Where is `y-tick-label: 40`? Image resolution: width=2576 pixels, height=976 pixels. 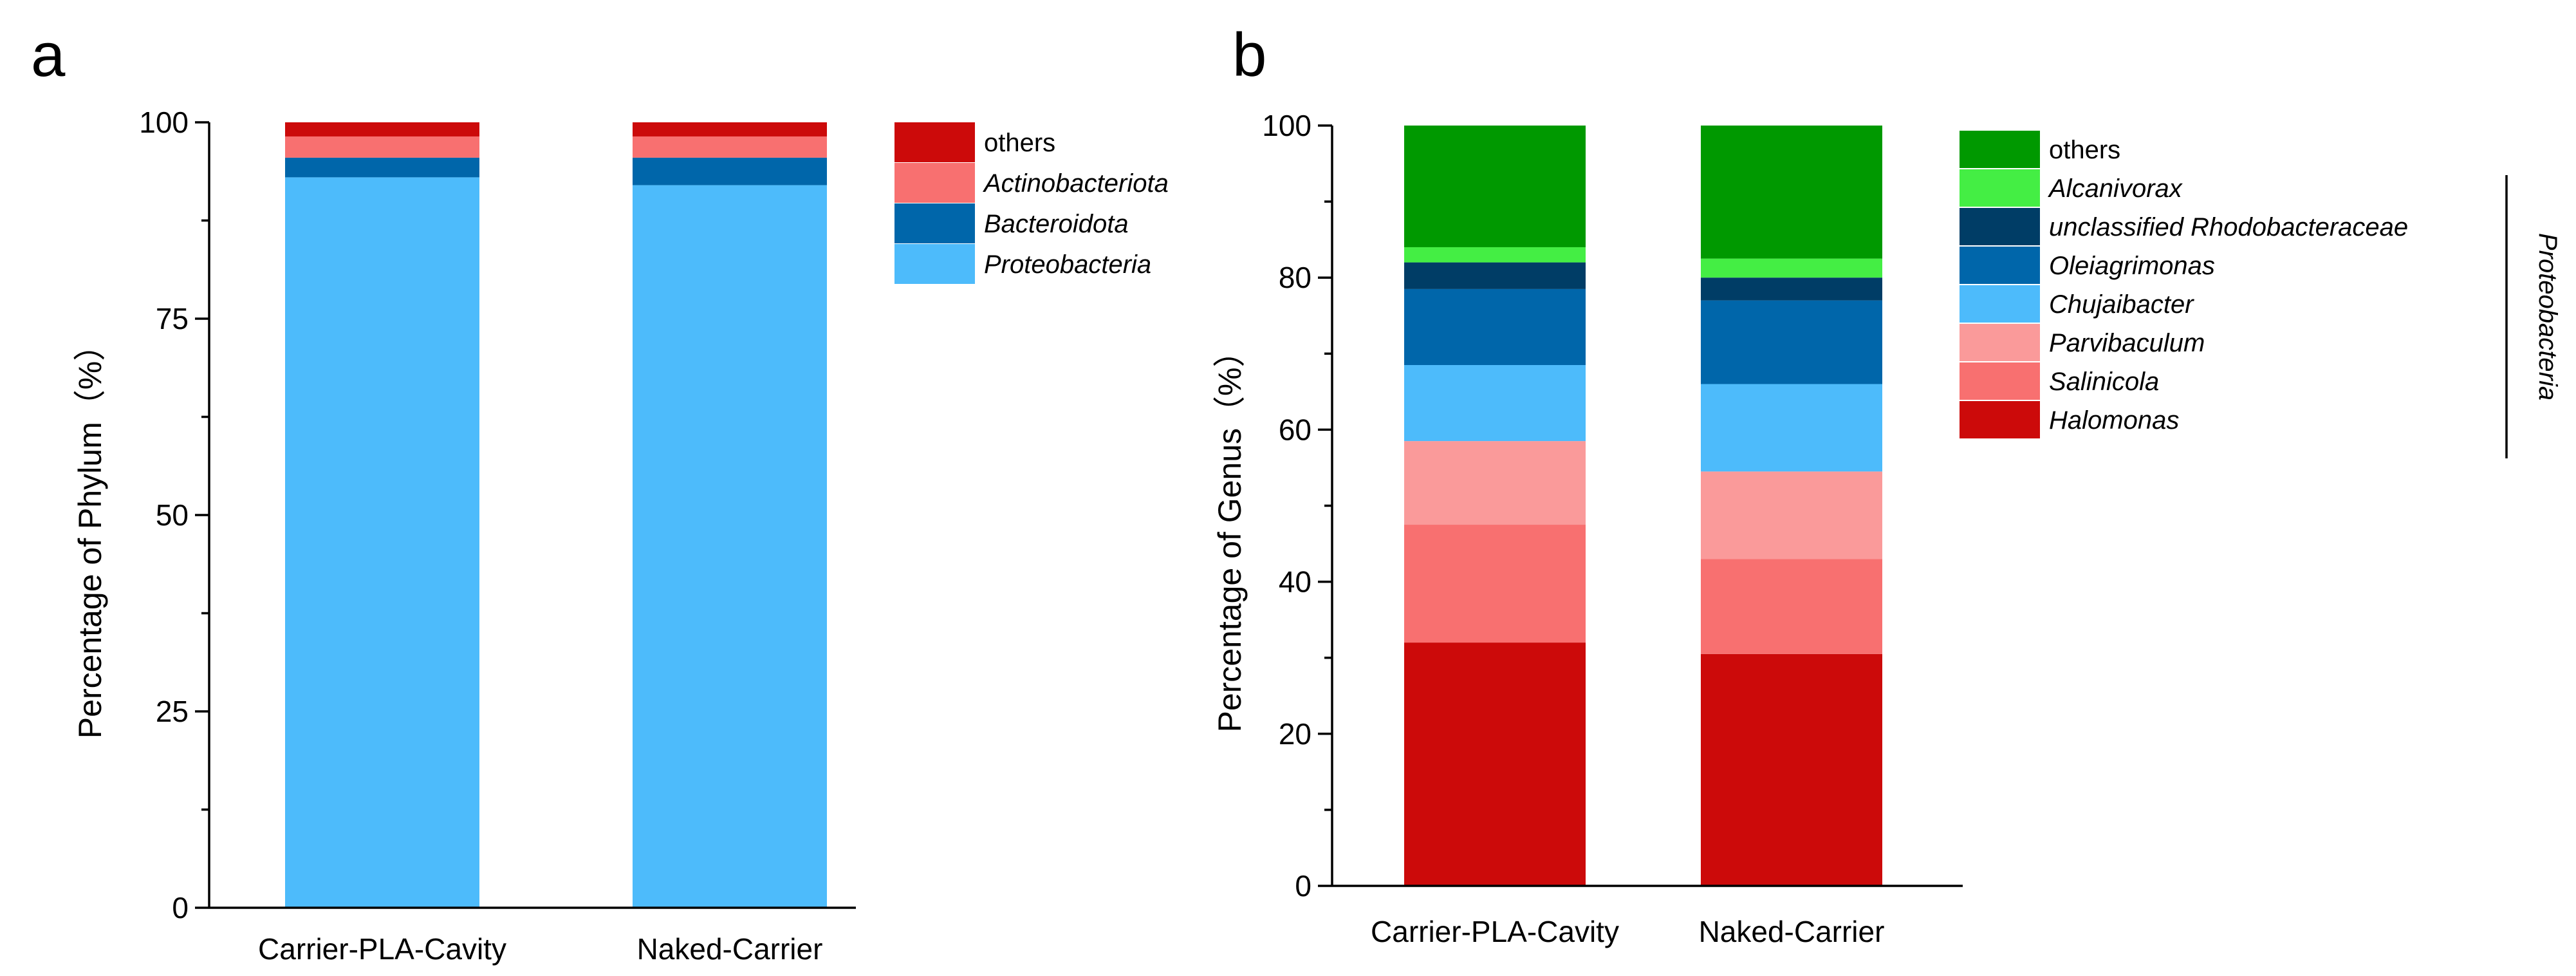
y-tick-label: 40 is located at coordinates (1295, 582).